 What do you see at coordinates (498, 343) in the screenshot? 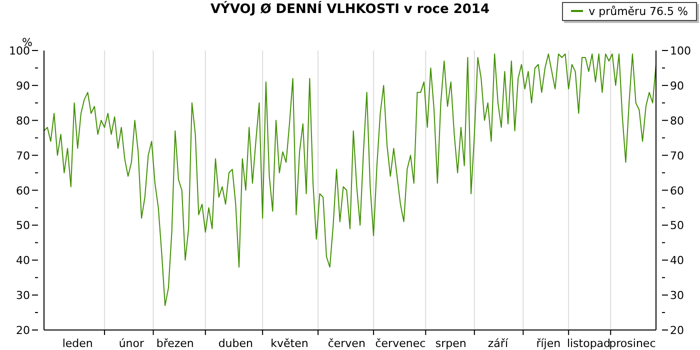
I see `x-tick-label: září` at bounding box center [498, 343].